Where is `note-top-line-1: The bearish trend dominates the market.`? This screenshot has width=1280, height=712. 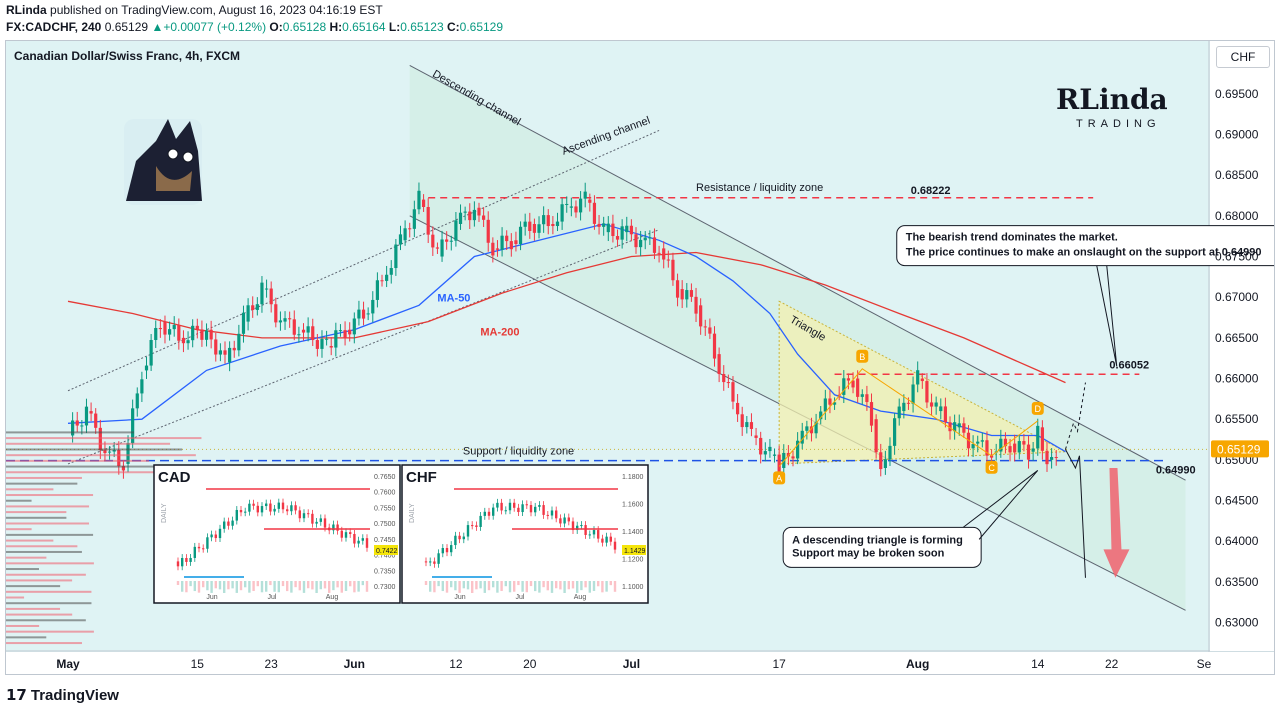 note-top-line-1: The bearish trend dominates the market. is located at coordinates (1012, 238).